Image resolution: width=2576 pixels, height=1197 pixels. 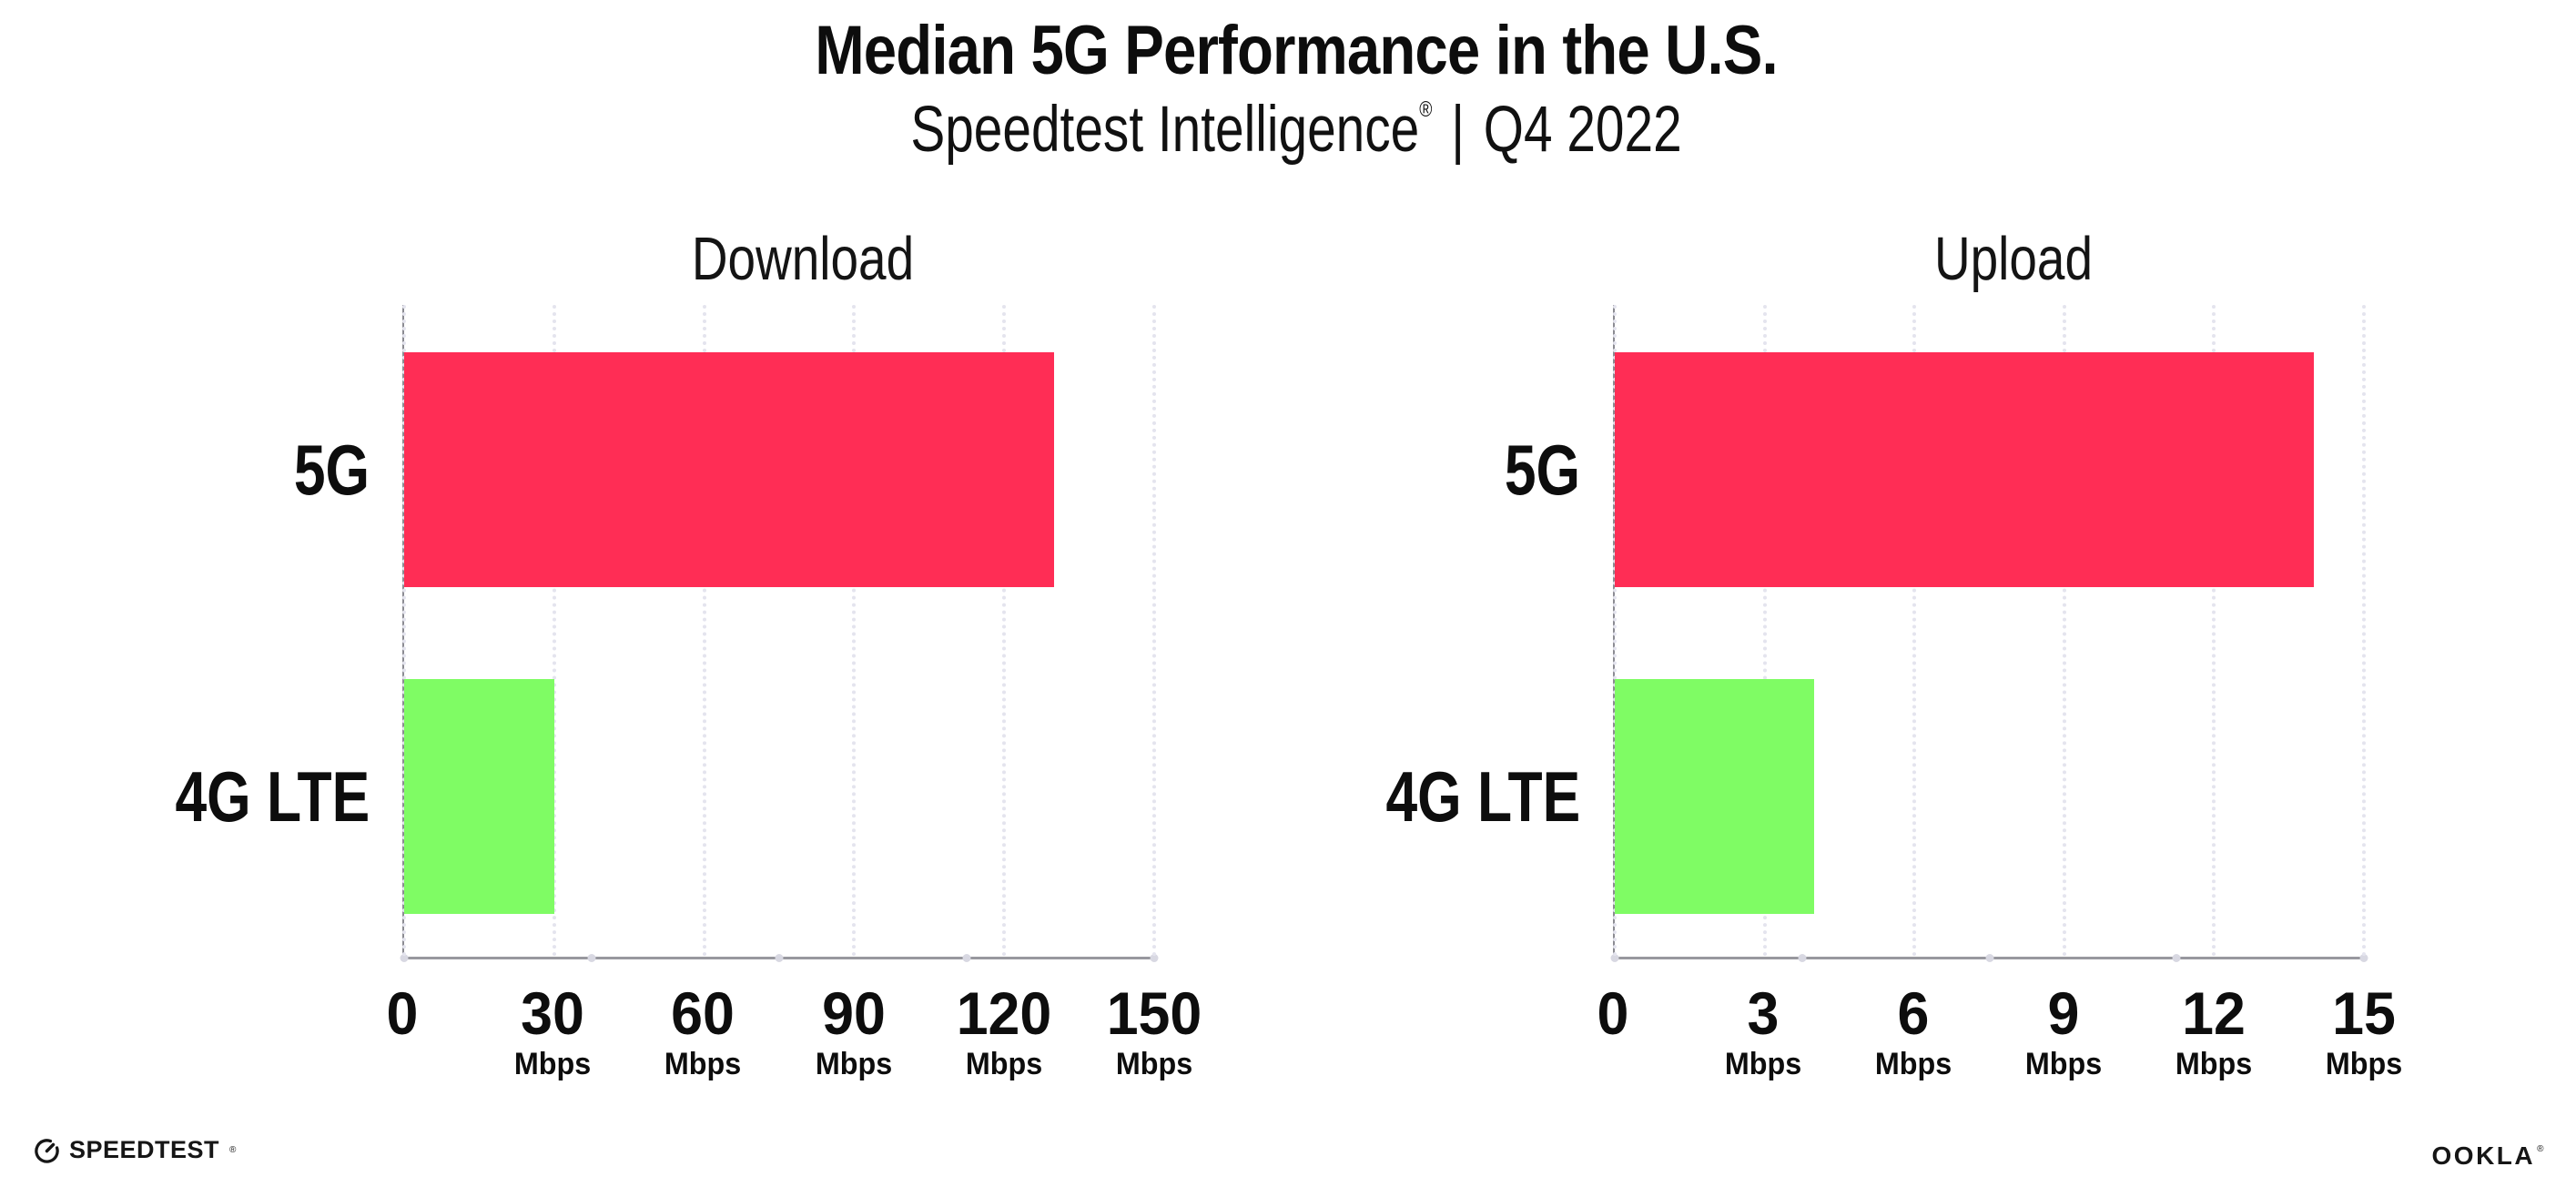 What do you see at coordinates (47, 1151) in the screenshot?
I see `speedtest-gauge-icon` at bounding box center [47, 1151].